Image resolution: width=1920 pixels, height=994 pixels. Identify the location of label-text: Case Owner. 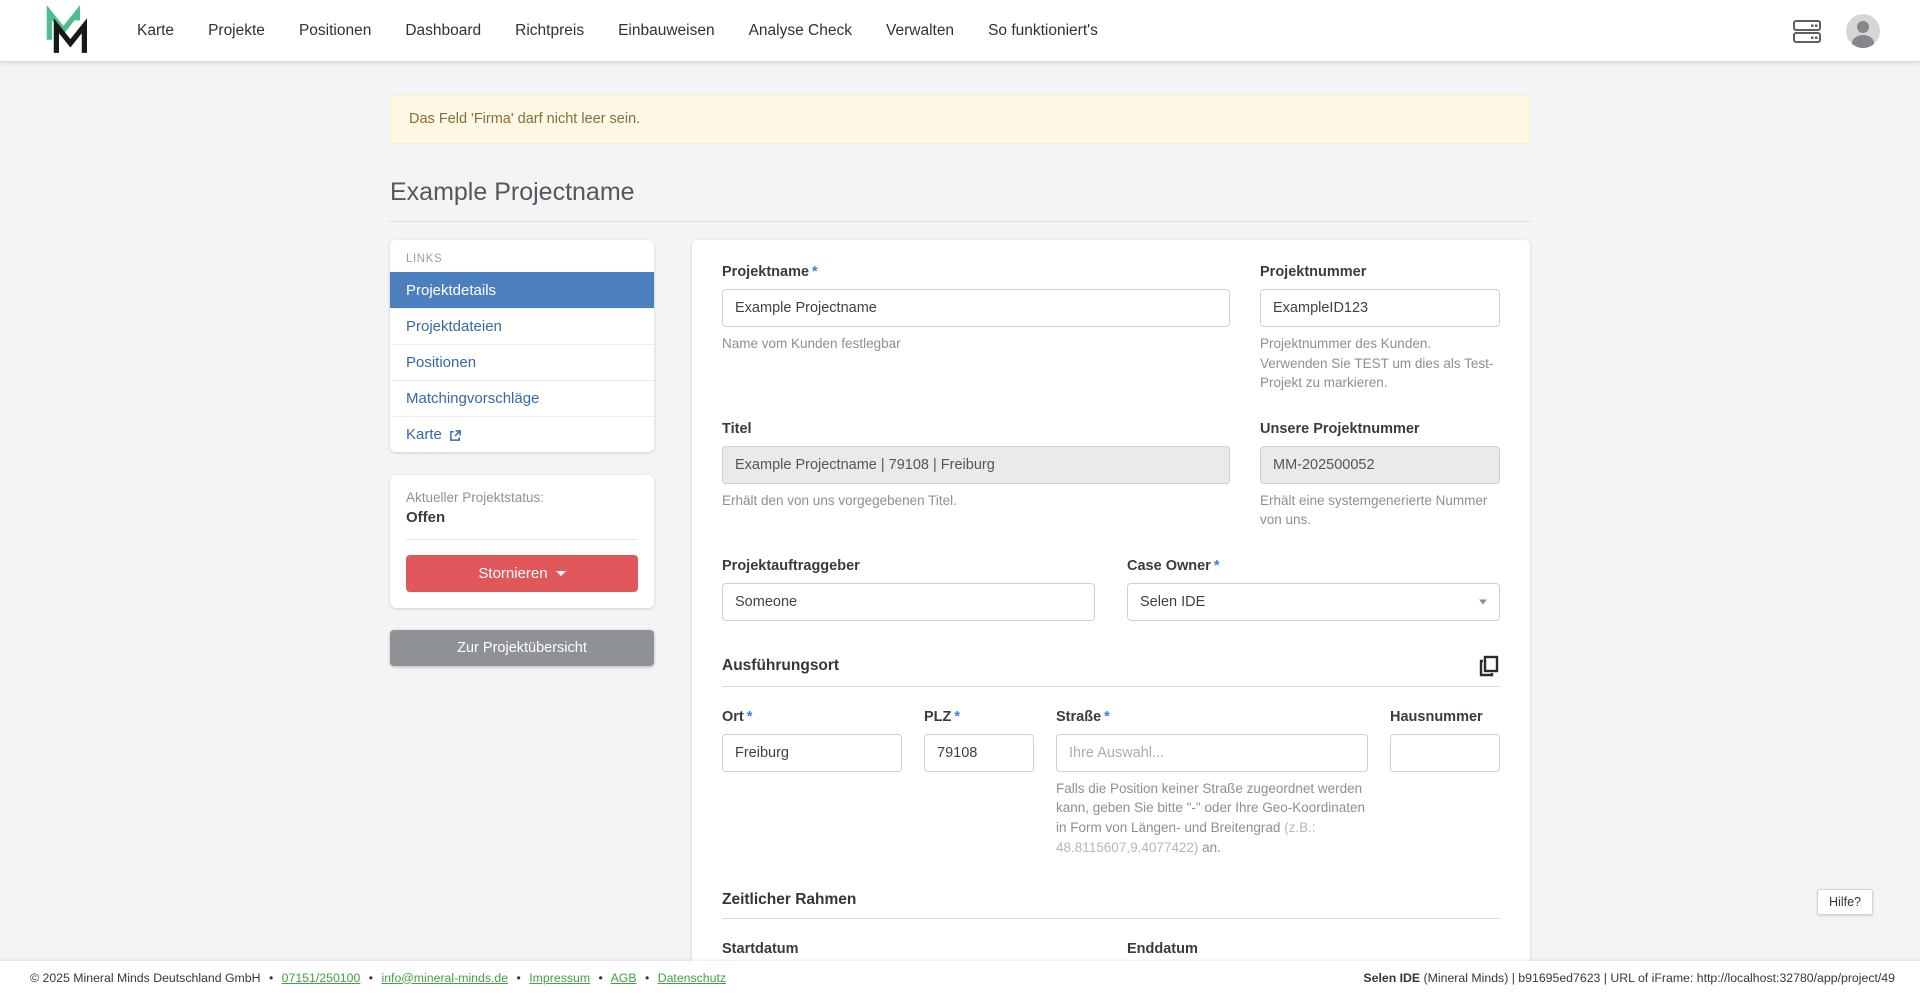
(1169, 565).